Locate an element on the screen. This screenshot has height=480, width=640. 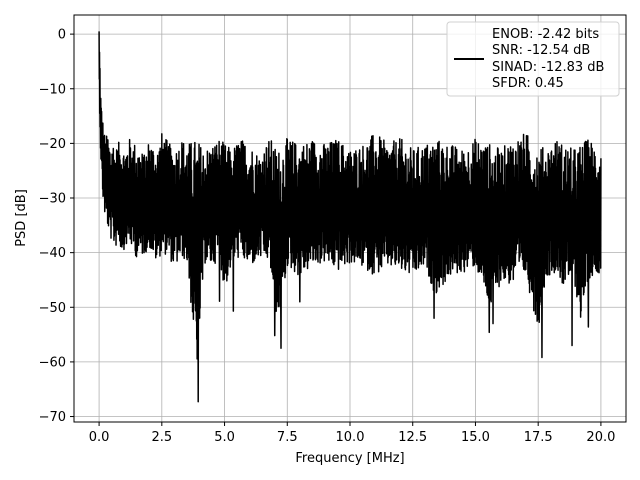
legend-enob: ENOB: -2.42 bits is located at coordinates (545, 34).